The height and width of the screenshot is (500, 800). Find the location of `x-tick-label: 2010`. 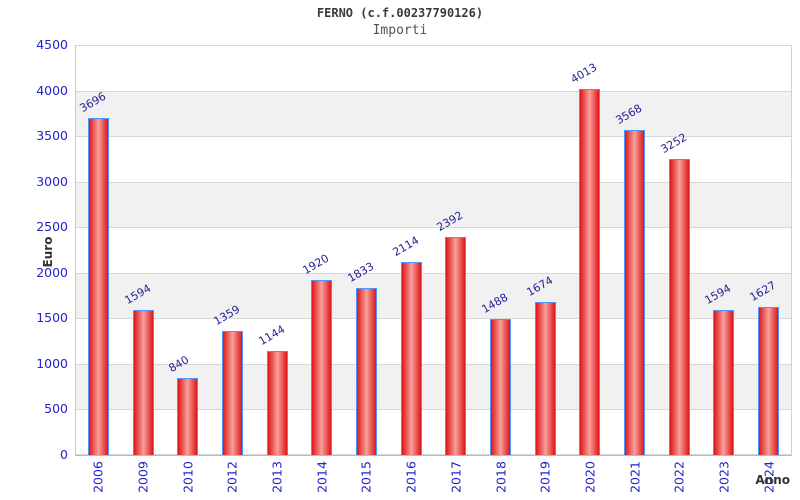

x-tick-label: 2010 is located at coordinates (188, 477).